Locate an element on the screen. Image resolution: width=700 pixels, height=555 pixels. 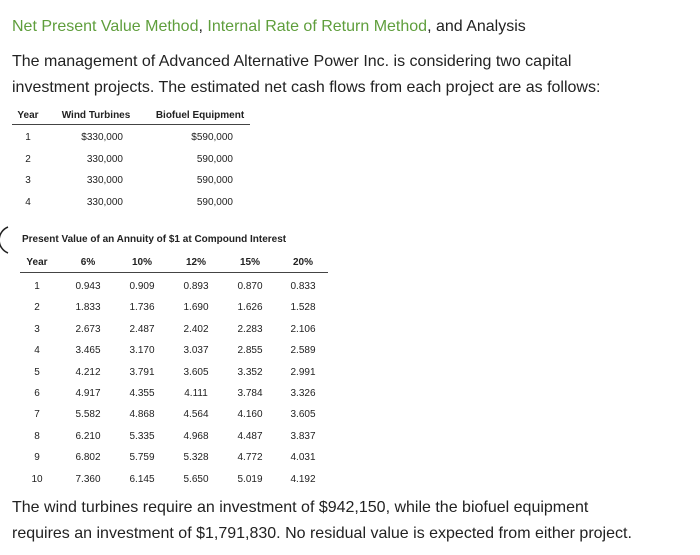
table-cell: 5.650 is located at coordinates (196, 479).